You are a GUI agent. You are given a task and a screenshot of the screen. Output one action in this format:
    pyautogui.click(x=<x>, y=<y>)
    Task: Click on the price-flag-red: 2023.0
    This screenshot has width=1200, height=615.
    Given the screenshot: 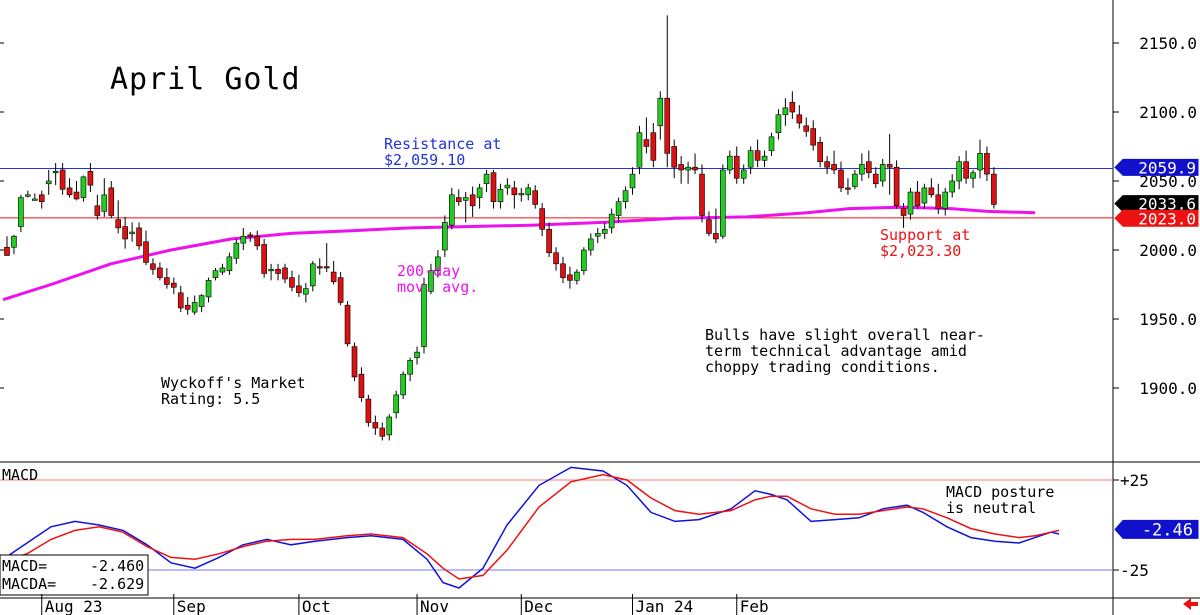 What is the action you would take?
    pyautogui.click(x=1156, y=218)
    